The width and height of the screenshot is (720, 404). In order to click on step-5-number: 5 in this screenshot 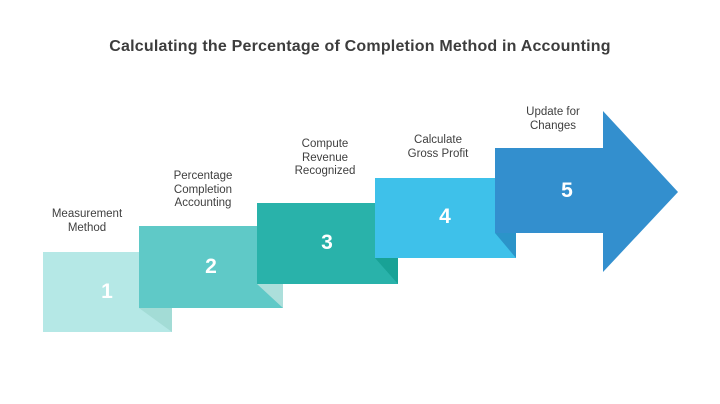, I will do `click(567, 190)`.